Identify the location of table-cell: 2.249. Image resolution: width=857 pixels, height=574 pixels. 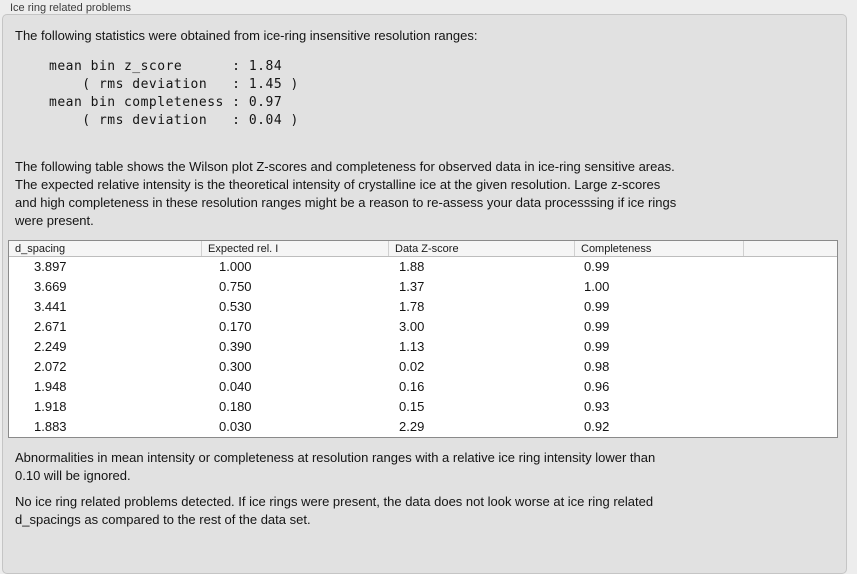
(50, 346).